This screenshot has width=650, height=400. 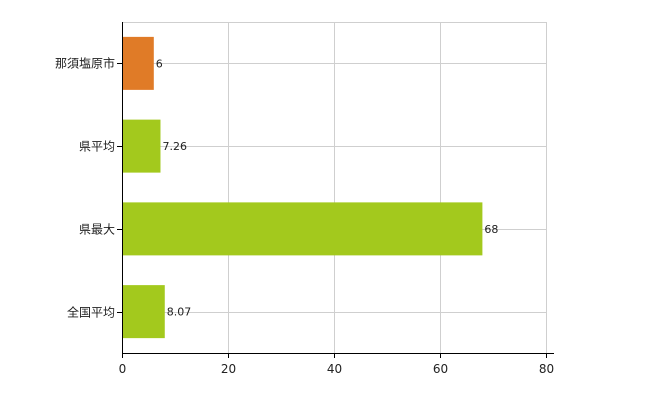 I want to click on y-axis-tick-label: 県平均, so click(x=97, y=147).